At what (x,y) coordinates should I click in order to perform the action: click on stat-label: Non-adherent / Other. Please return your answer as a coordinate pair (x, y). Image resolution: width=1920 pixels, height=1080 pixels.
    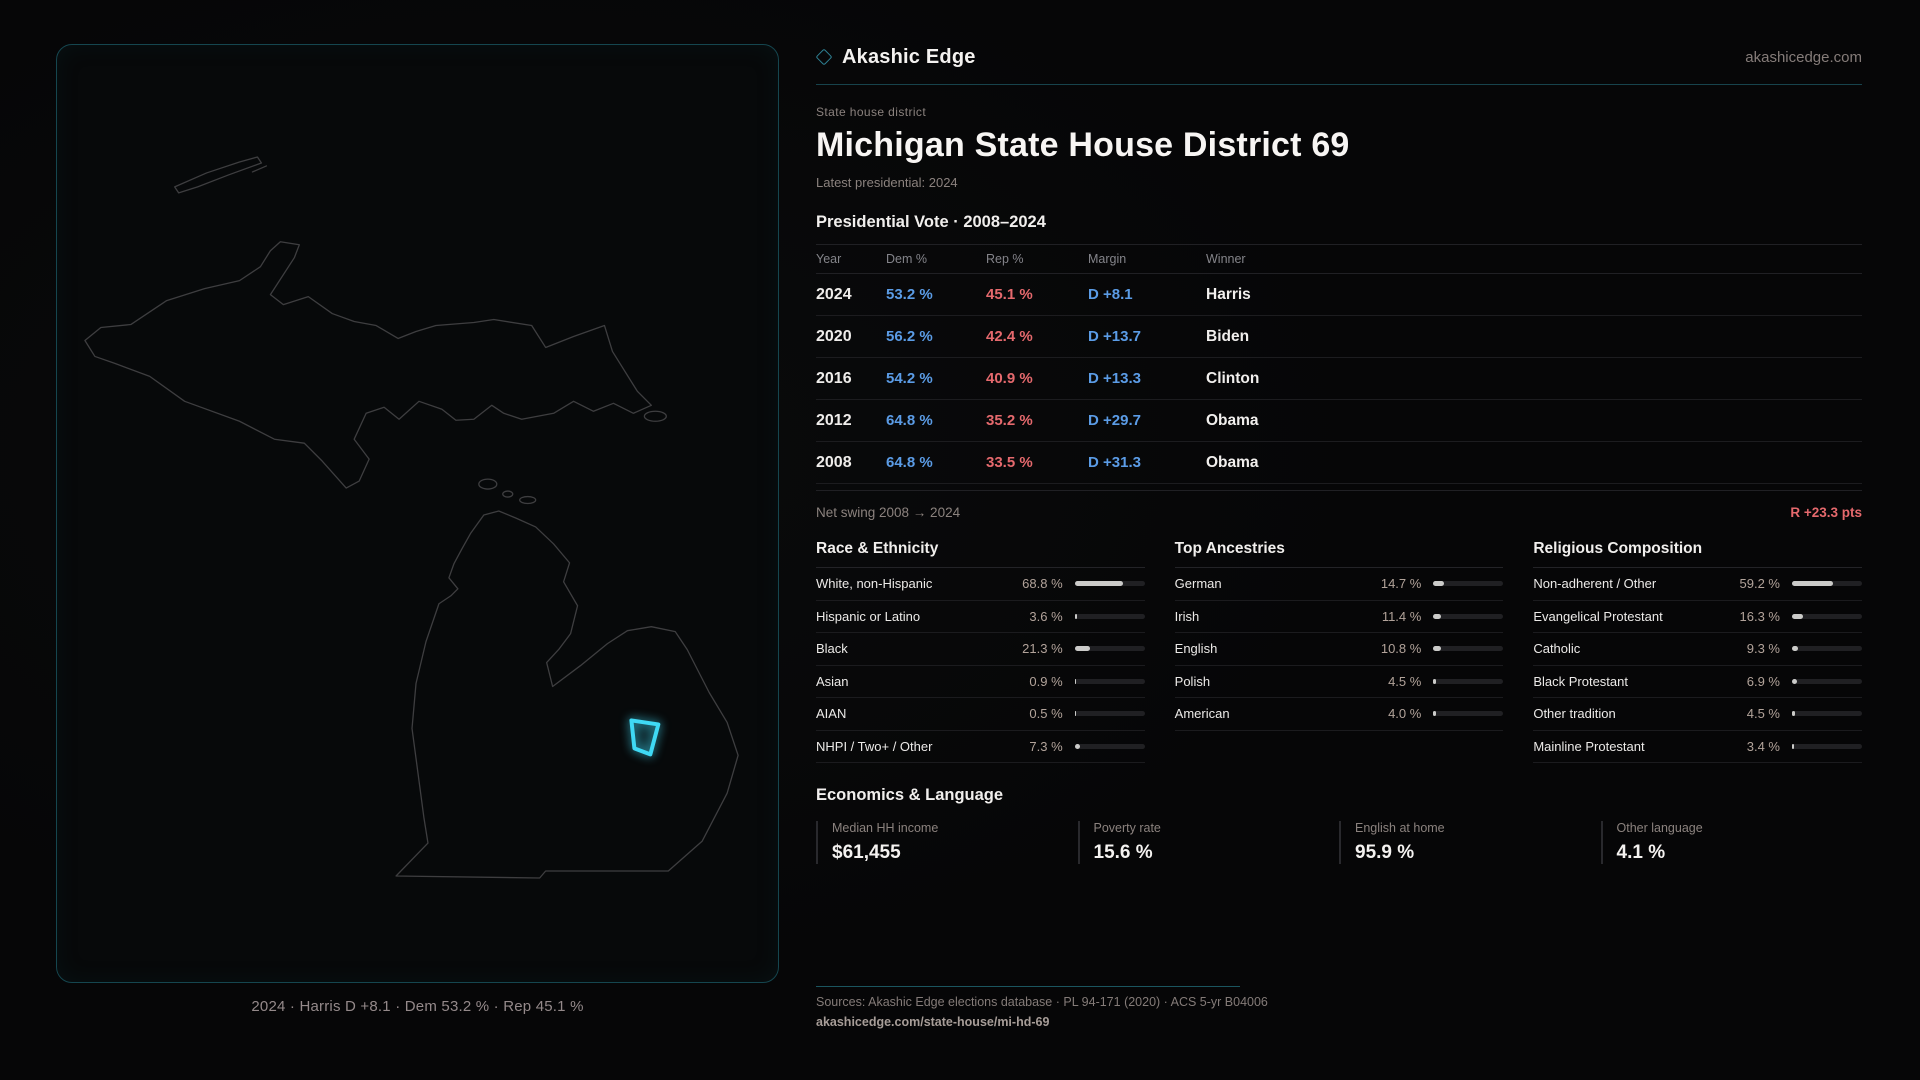
    Looking at the image, I should click on (1595, 584).